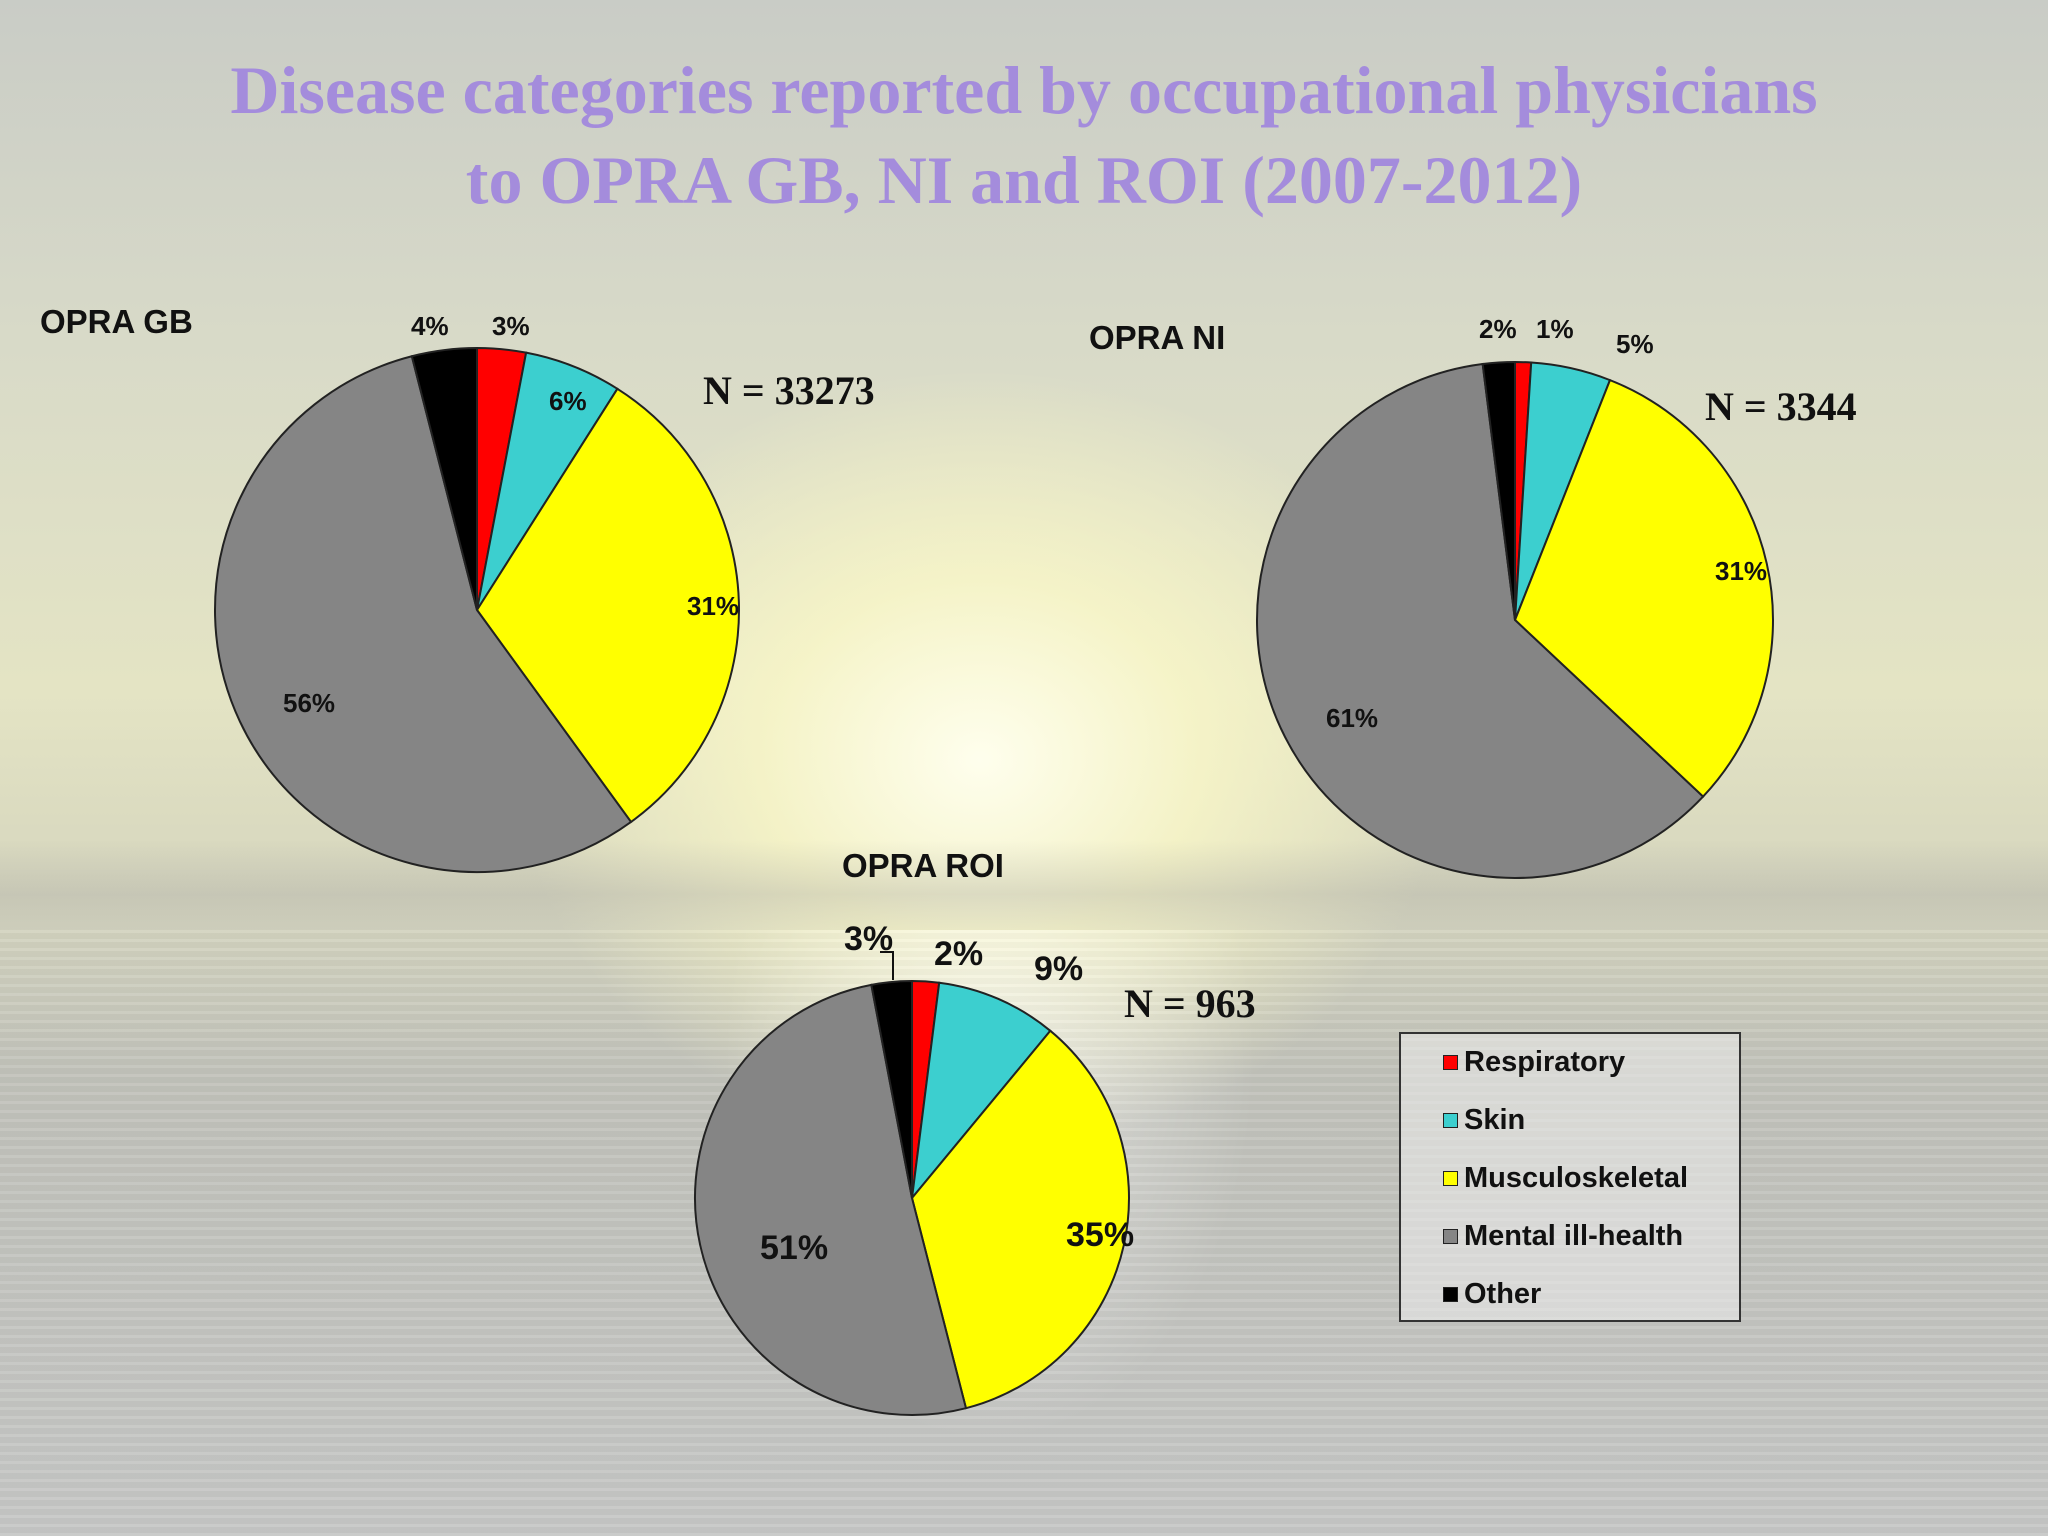  Describe the element at coordinates (1574, 1235) in the screenshot. I see `legend-label: Mental ill-health` at that location.